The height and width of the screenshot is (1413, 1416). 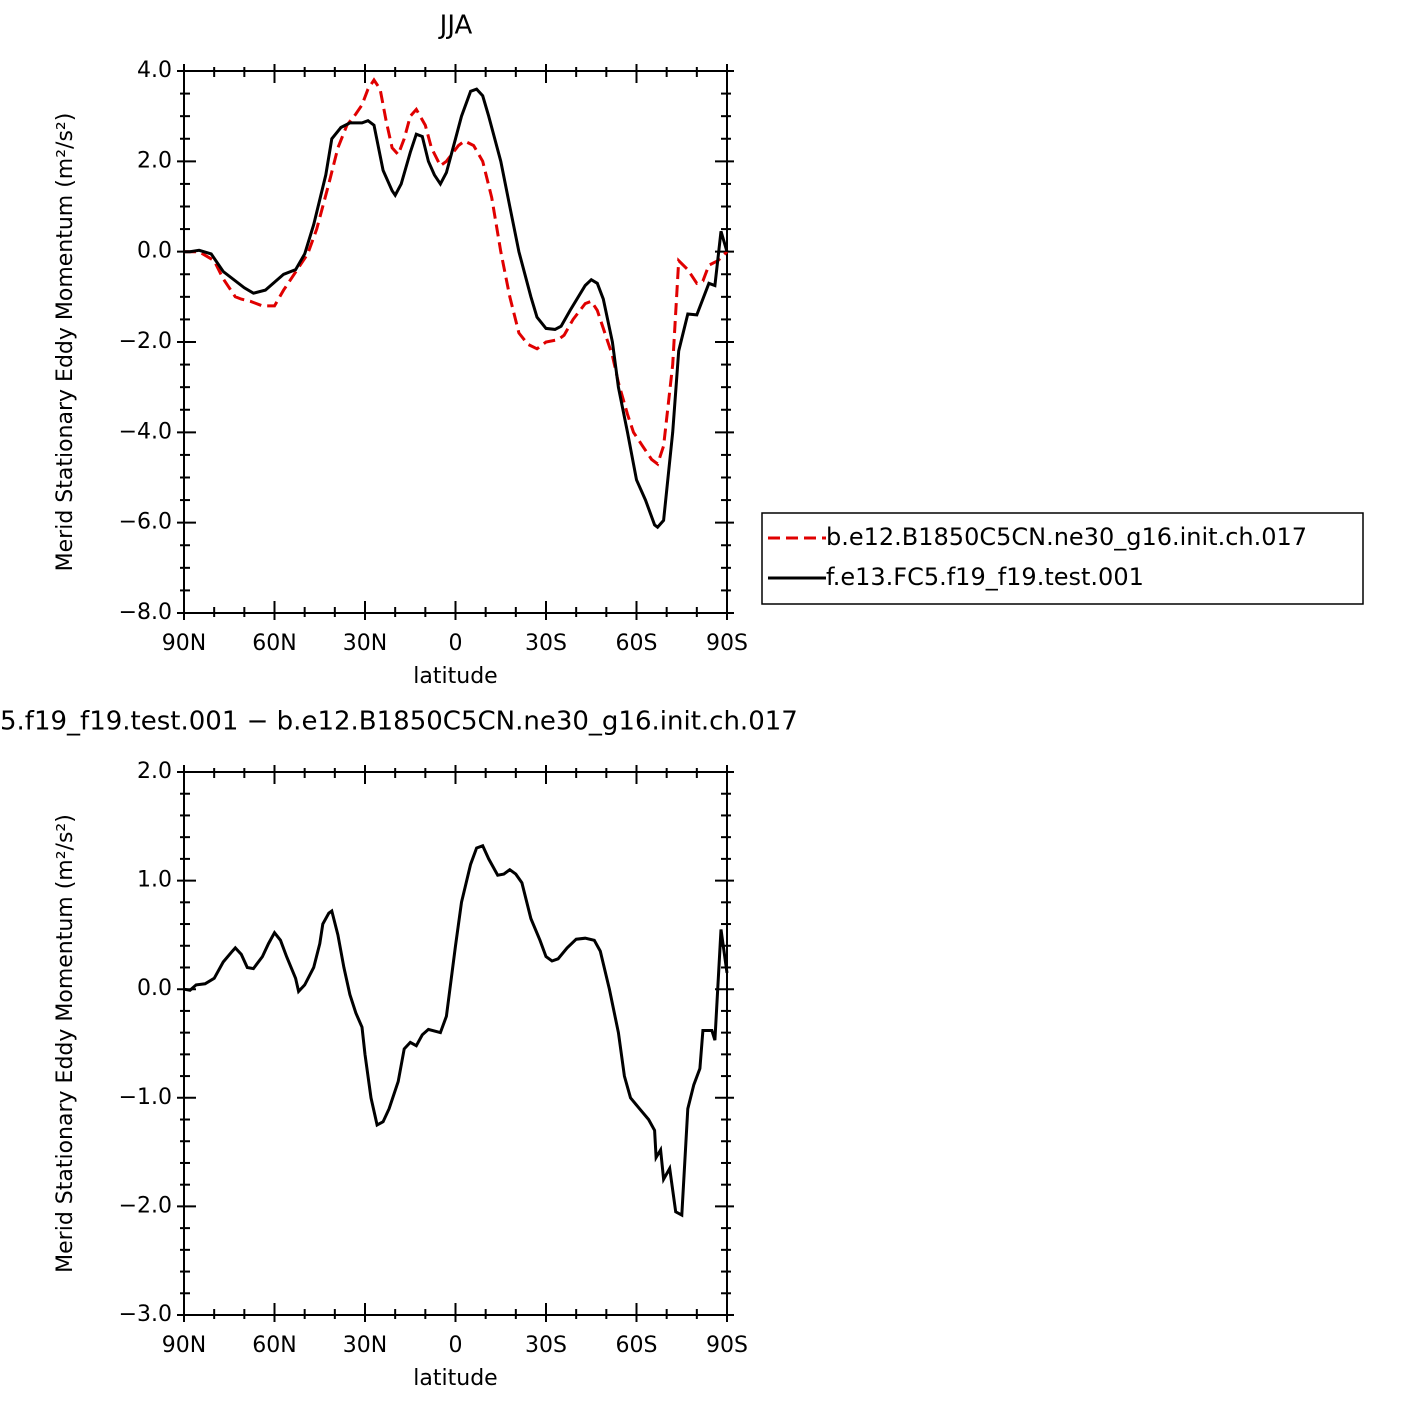 I want to click on legend-box, so click(x=1062, y=558).